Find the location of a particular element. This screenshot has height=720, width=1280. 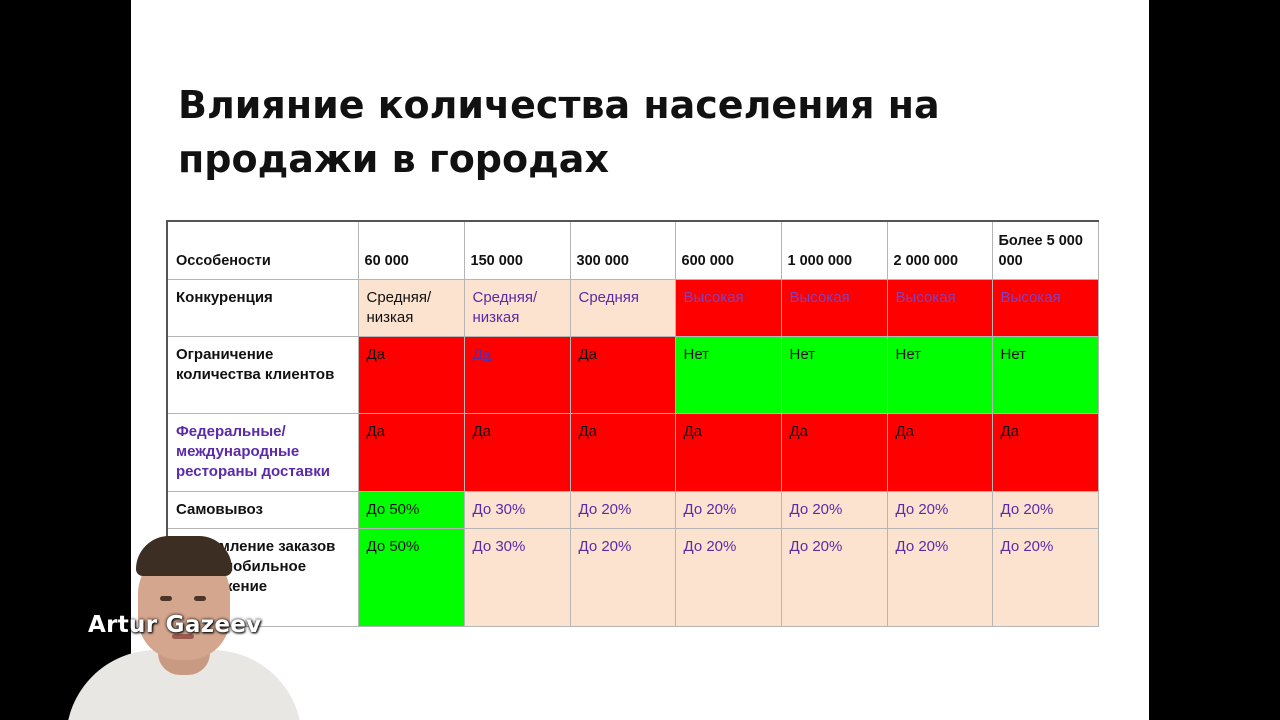

column-header: 150 000 is located at coordinates (517, 250).